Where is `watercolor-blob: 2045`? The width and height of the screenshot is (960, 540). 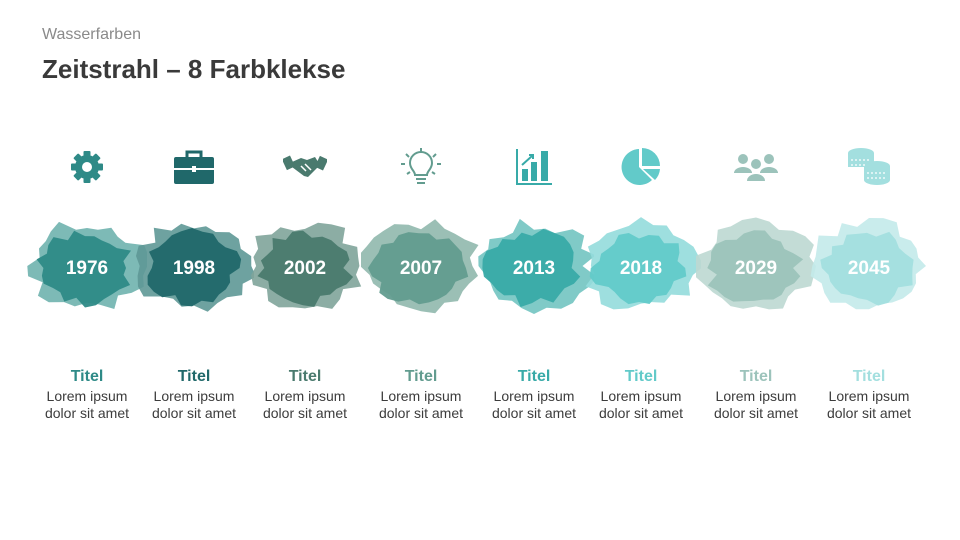
watercolor-blob: 2045 is located at coordinates (869, 270).